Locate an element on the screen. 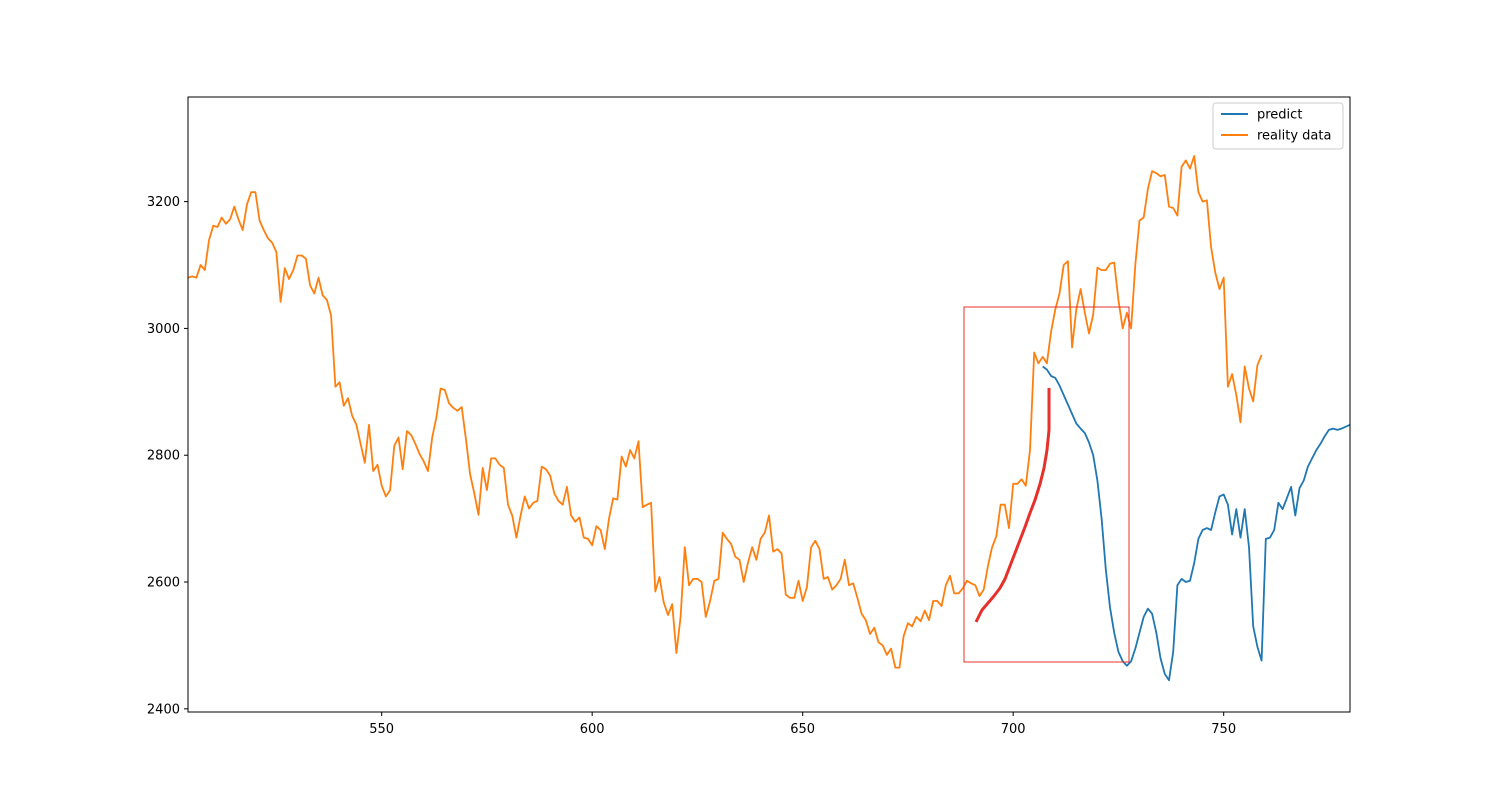 The height and width of the screenshot is (800, 1500). x-axis: 550 600 650 700 750 is located at coordinates (802, 724).